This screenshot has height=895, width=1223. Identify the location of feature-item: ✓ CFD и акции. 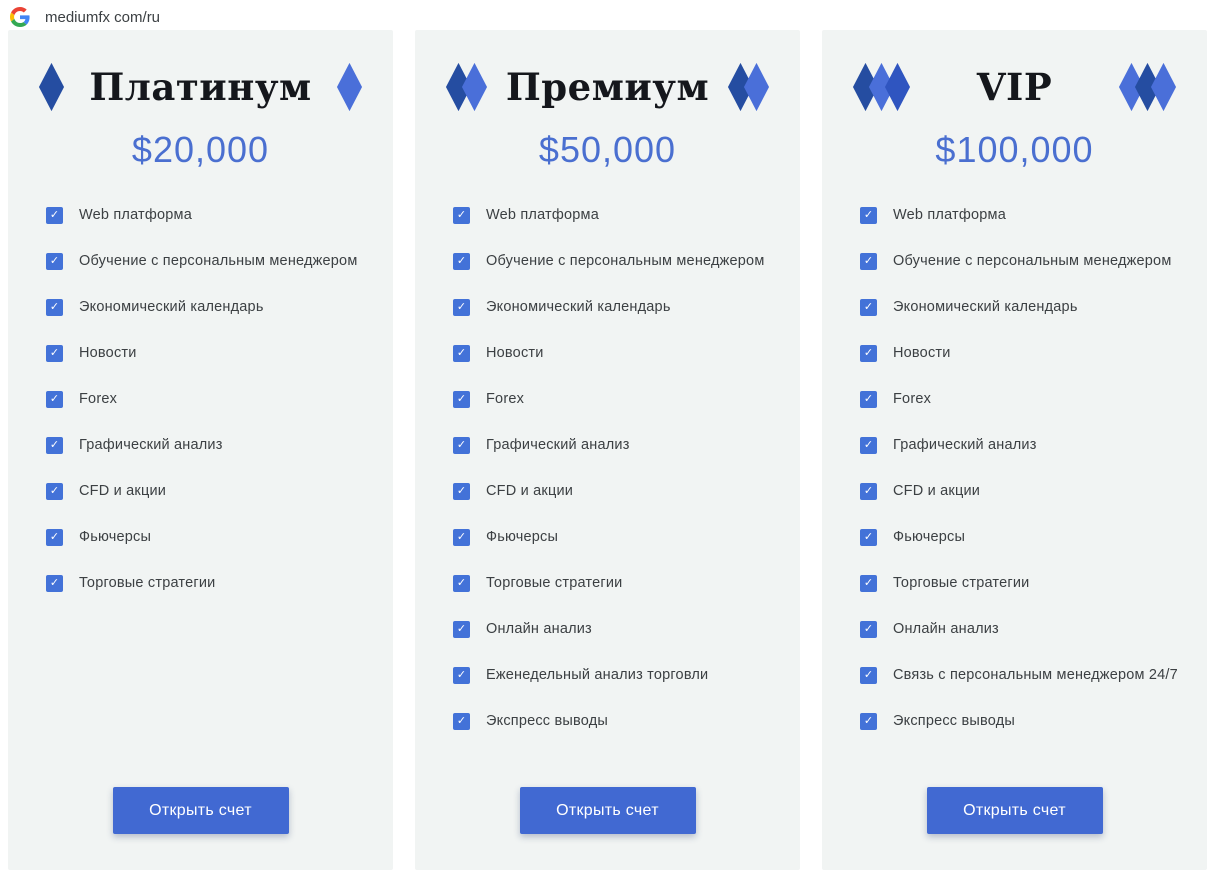
(219, 491).